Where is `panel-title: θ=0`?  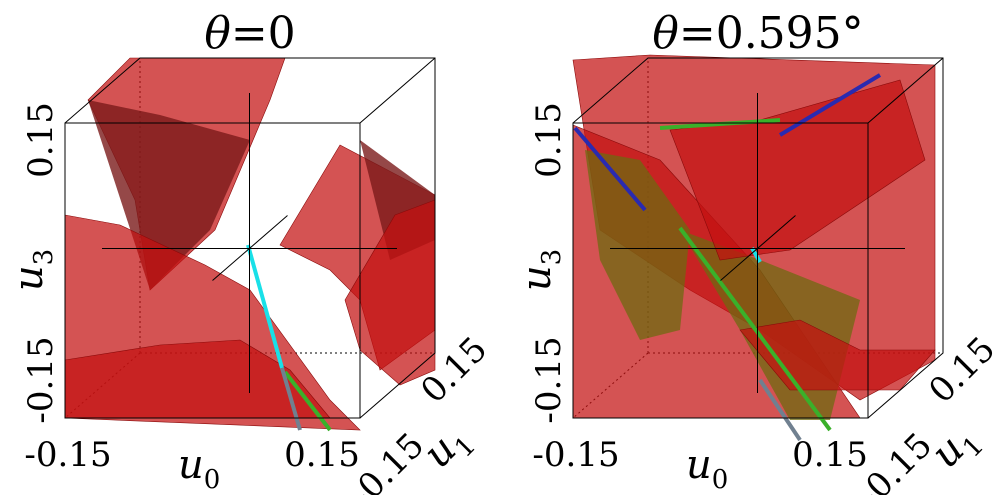 panel-title: θ=0 is located at coordinates (249, 33).